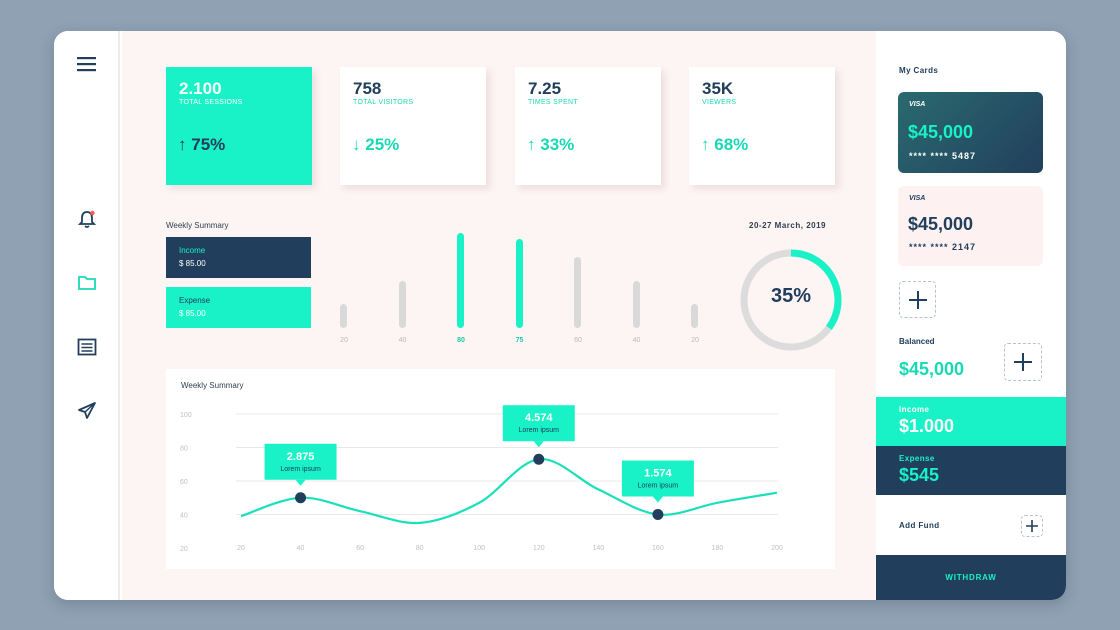 This screenshot has width=1120, height=630. Describe the element at coordinates (202, 144) in the screenshot. I see `stat-change: ↑ 75%` at that location.